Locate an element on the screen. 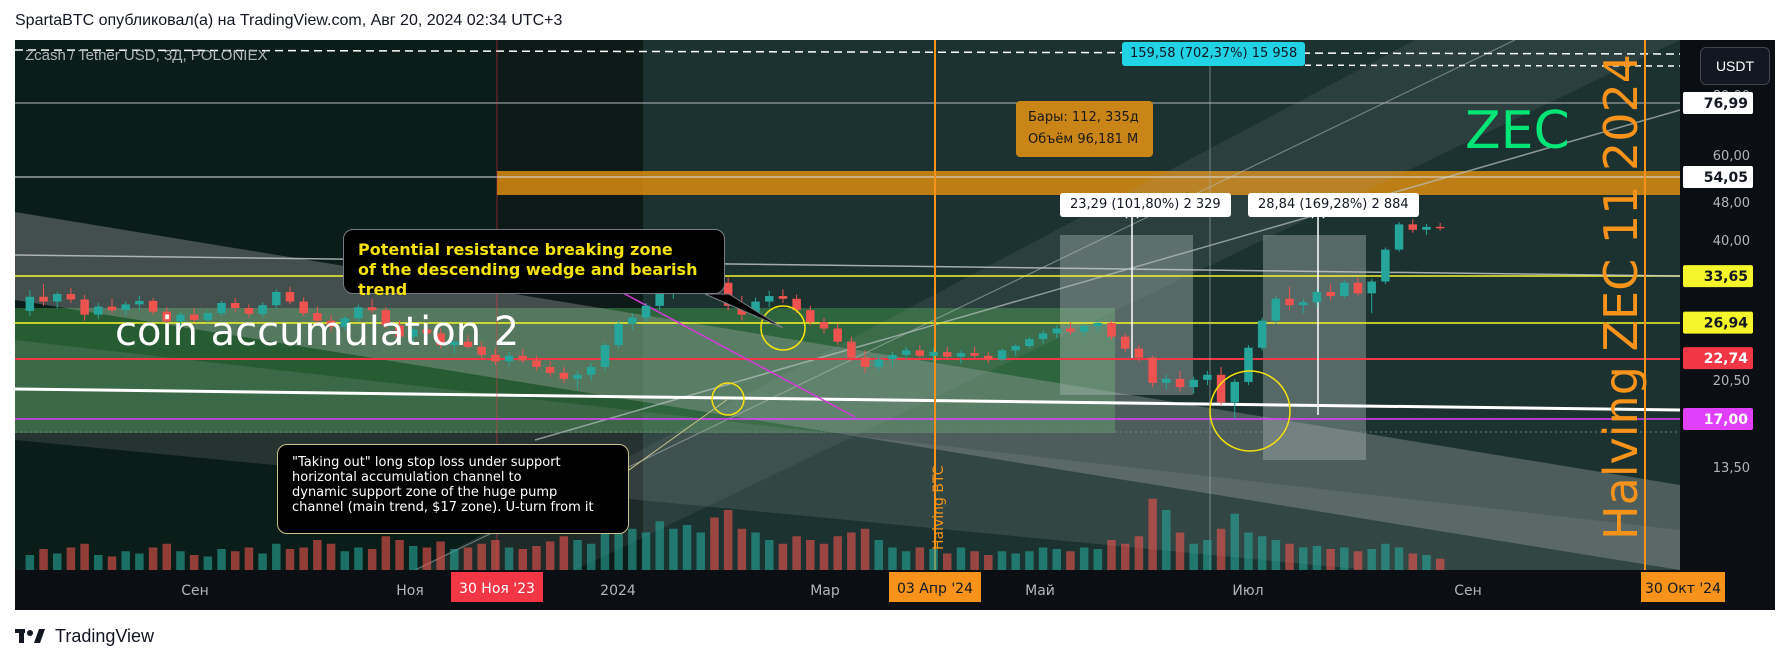 The width and height of the screenshot is (1791, 662). currency-button: USDT is located at coordinates (1735, 66).